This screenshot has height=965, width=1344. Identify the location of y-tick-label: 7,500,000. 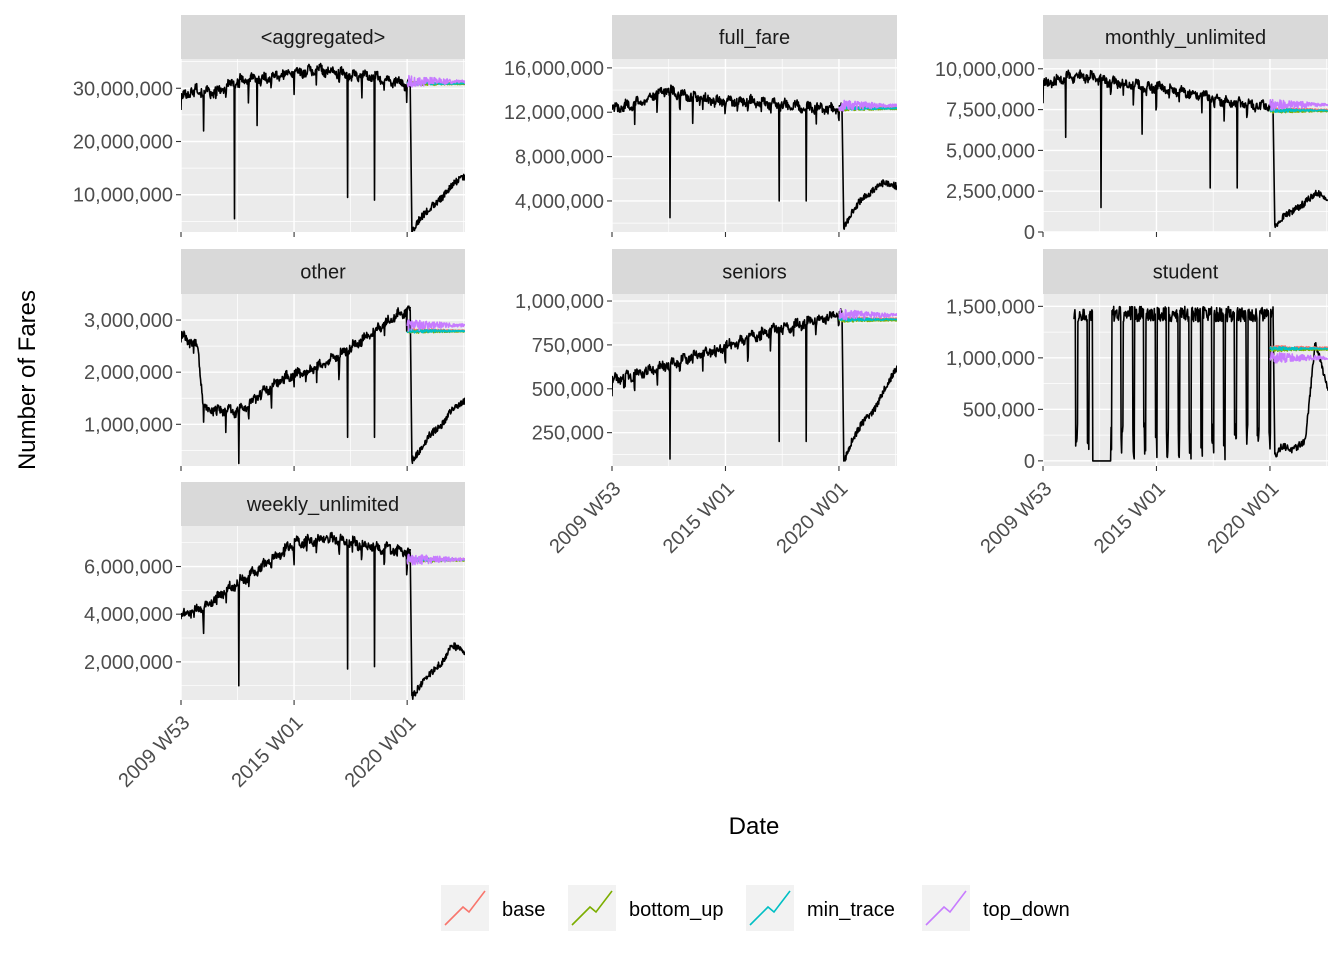
(990, 111).